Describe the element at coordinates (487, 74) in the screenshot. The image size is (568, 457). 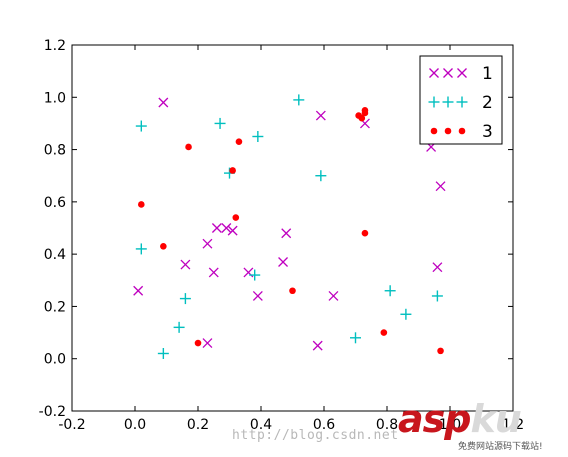
I see `legend-label: 1` at that location.